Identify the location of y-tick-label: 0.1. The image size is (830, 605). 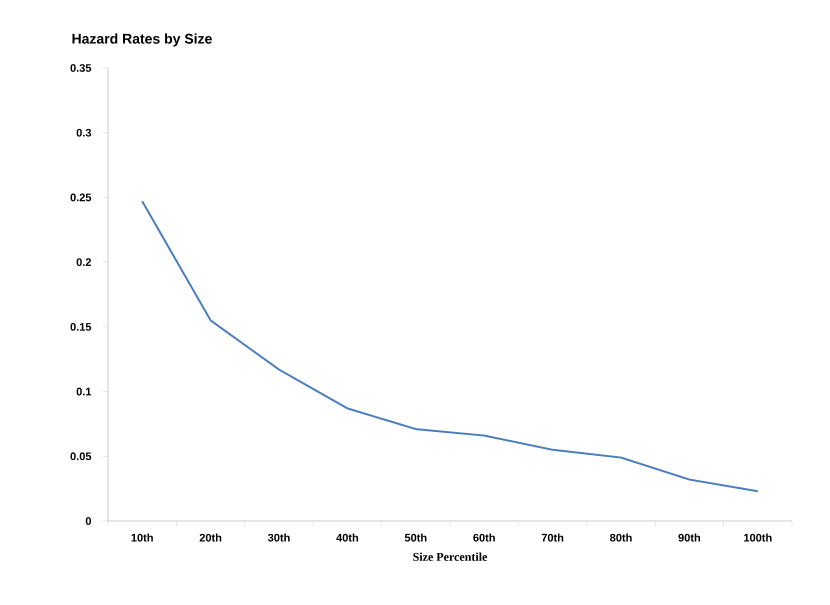
(84, 392).